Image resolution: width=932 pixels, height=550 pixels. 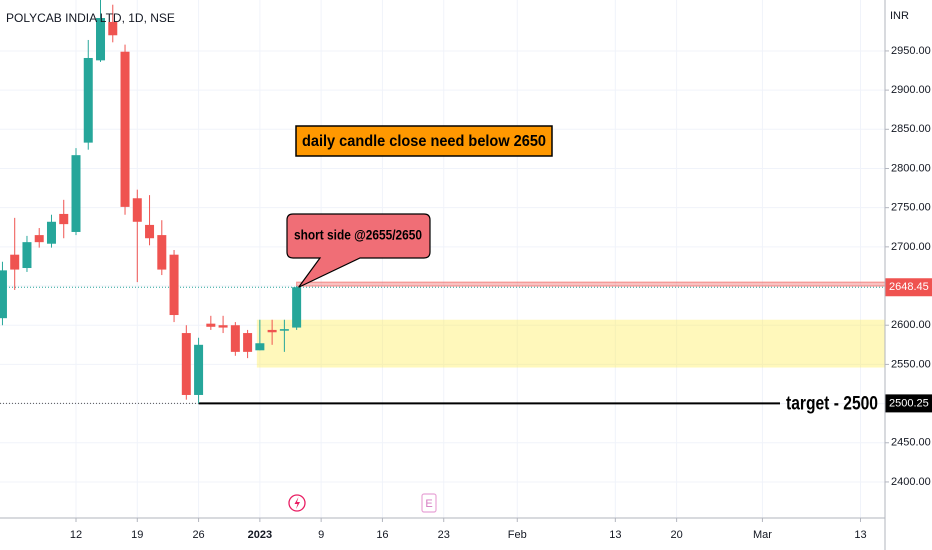 I want to click on target-price-label: 2500.25, so click(x=909, y=403).